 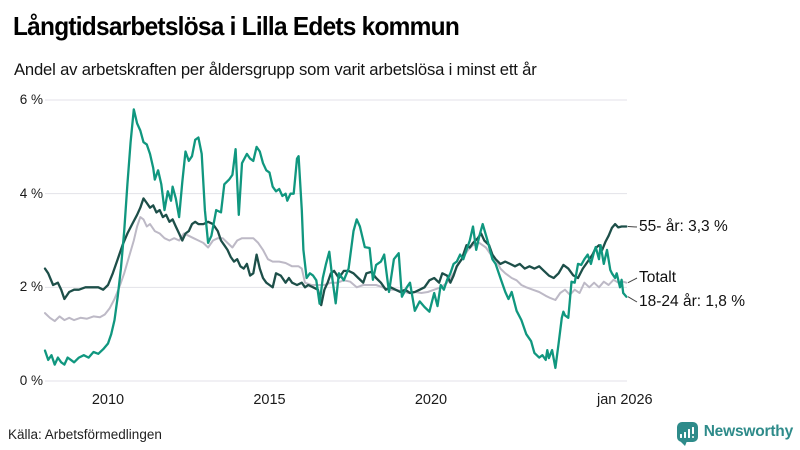 I want to click on source-attribution: Källa: Arbetsförmedlingen, so click(x=85, y=434).